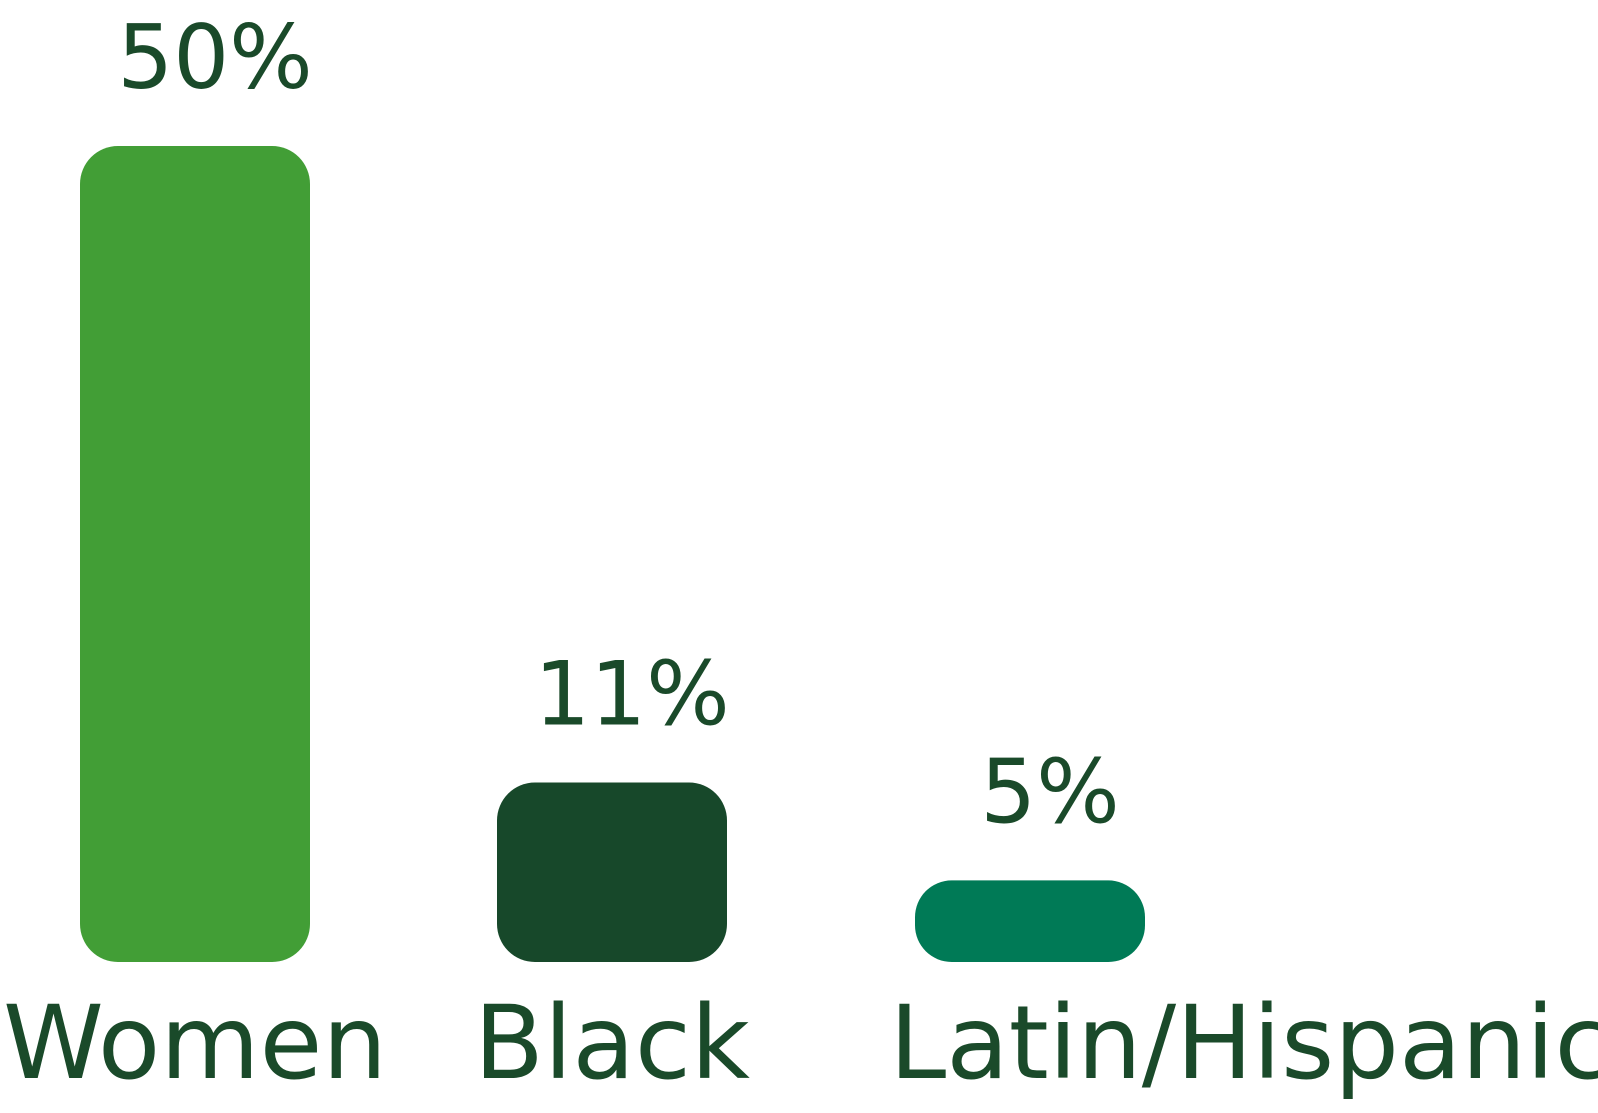 The image size is (1598, 1113). Describe the element at coordinates (215, 57) in the screenshot. I see `data-label-women: 50%` at that location.